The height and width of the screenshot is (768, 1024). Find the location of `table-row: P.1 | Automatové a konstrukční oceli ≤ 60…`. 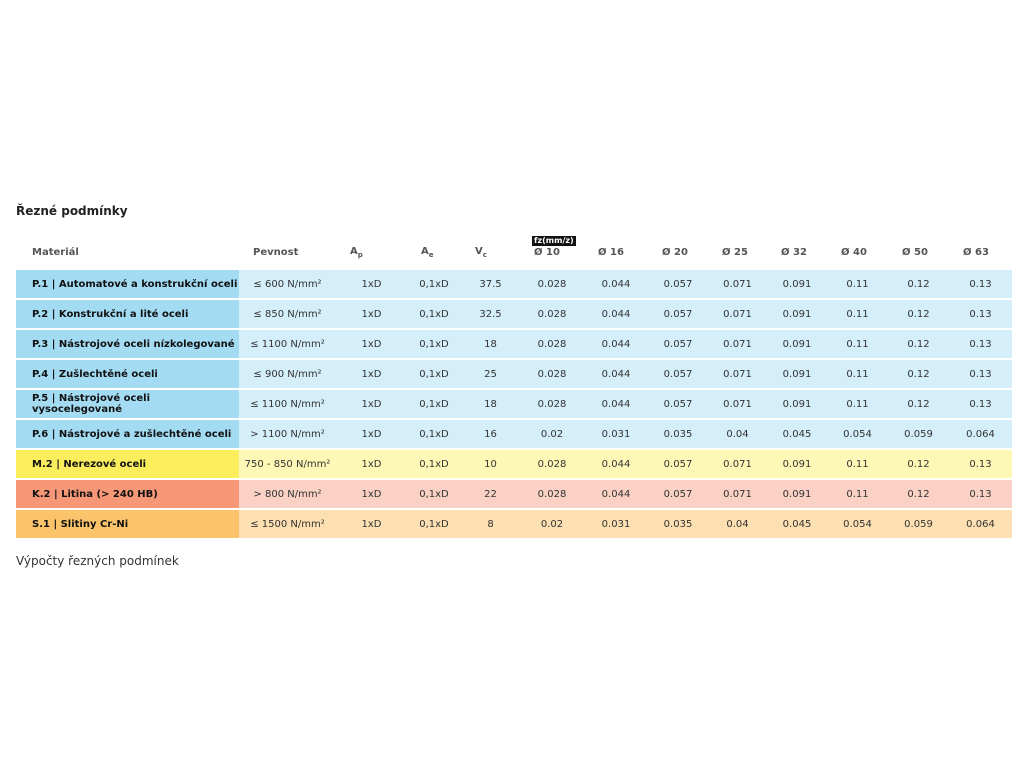

table-row: P.1 | Automatové a konstrukční oceli ≤ 60… is located at coordinates (514, 283).